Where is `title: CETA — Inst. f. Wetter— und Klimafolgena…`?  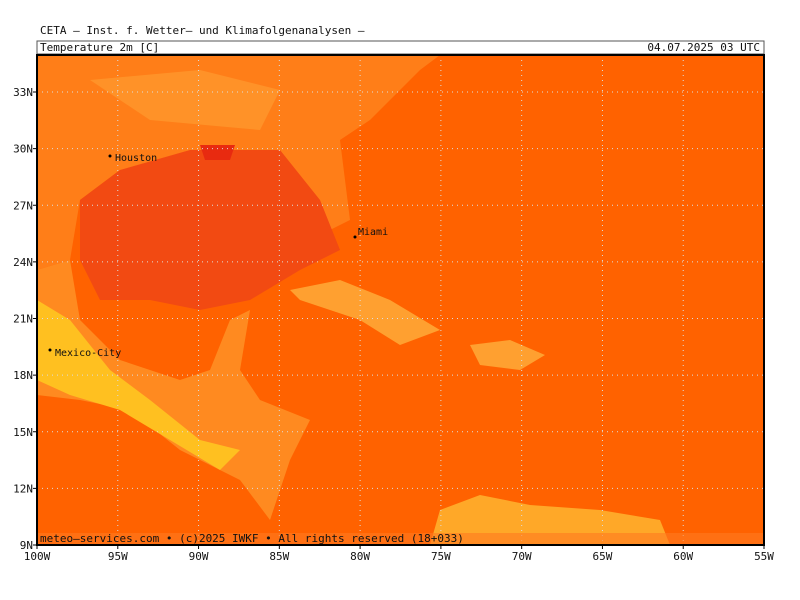
title: CETA — Inst. f. Wetter— und Klimafolgena… is located at coordinates (202, 30).